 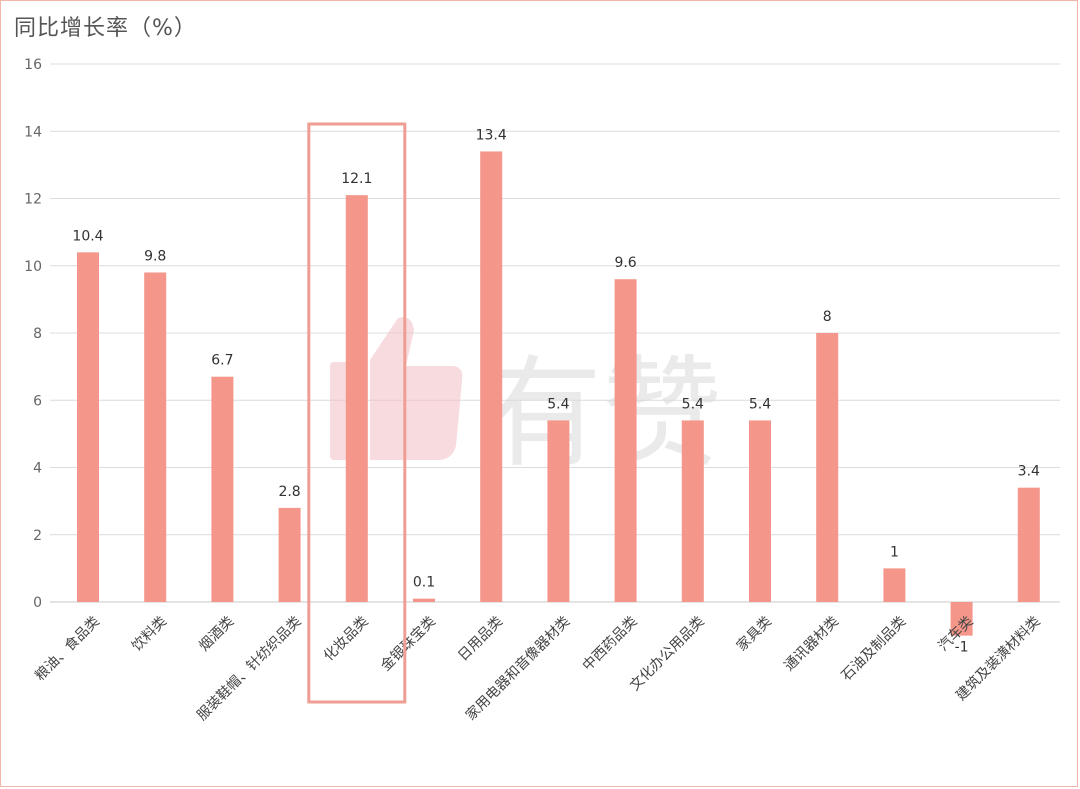 What do you see at coordinates (894, 552) in the screenshot?
I see `data-label: 1` at bounding box center [894, 552].